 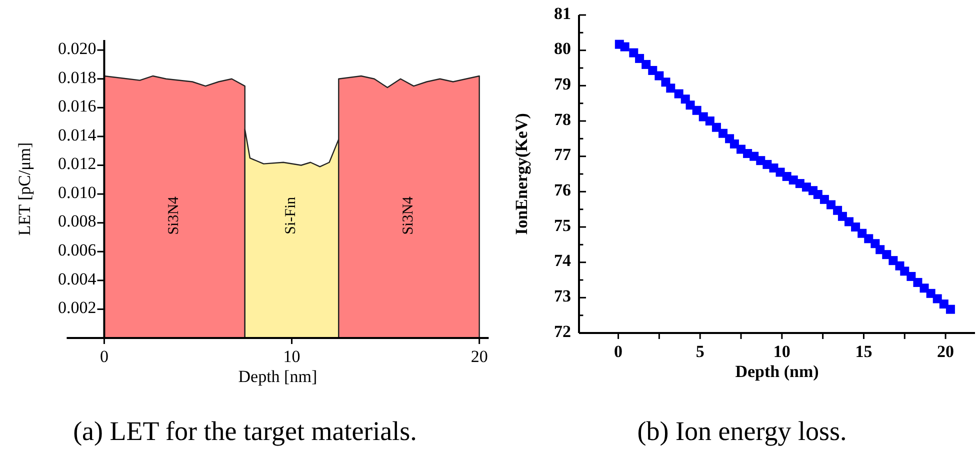 What do you see at coordinates (77, 134) in the screenshot?
I see `y-tick-label: 0.014` at bounding box center [77, 134].